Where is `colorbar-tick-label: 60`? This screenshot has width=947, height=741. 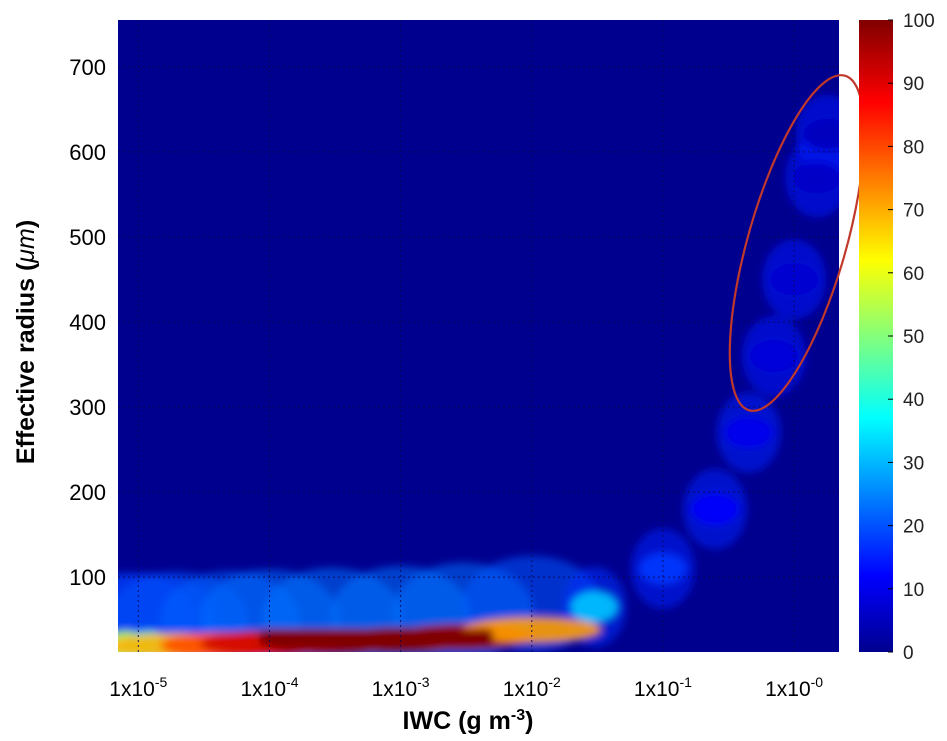 colorbar-tick-label: 60 is located at coordinates (913, 274).